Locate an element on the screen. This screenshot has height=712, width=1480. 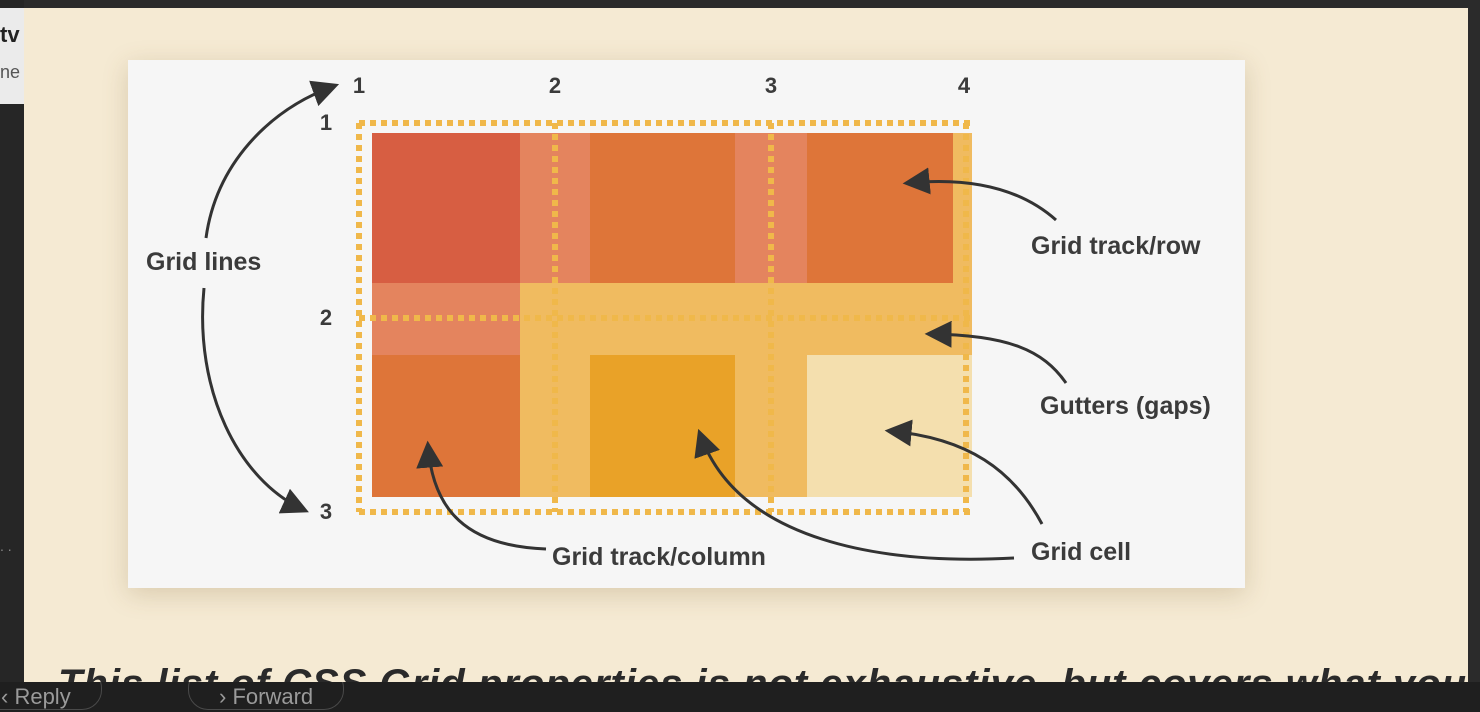
grid-cell-r1c2 is located at coordinates (662, 208).